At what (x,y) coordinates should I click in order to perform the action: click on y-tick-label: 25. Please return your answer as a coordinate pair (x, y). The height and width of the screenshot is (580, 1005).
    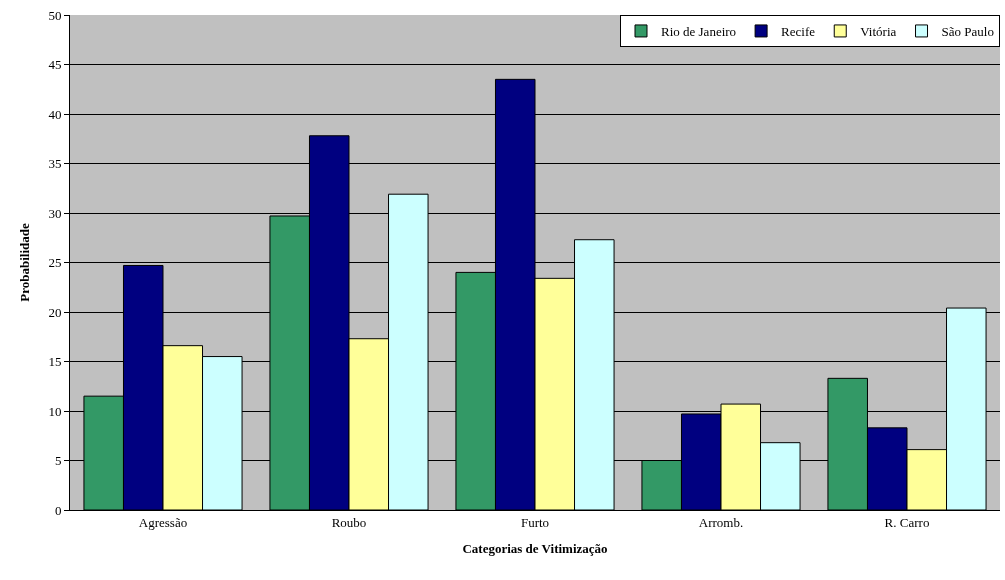
    Looking at the image, I should click on (55, 263).